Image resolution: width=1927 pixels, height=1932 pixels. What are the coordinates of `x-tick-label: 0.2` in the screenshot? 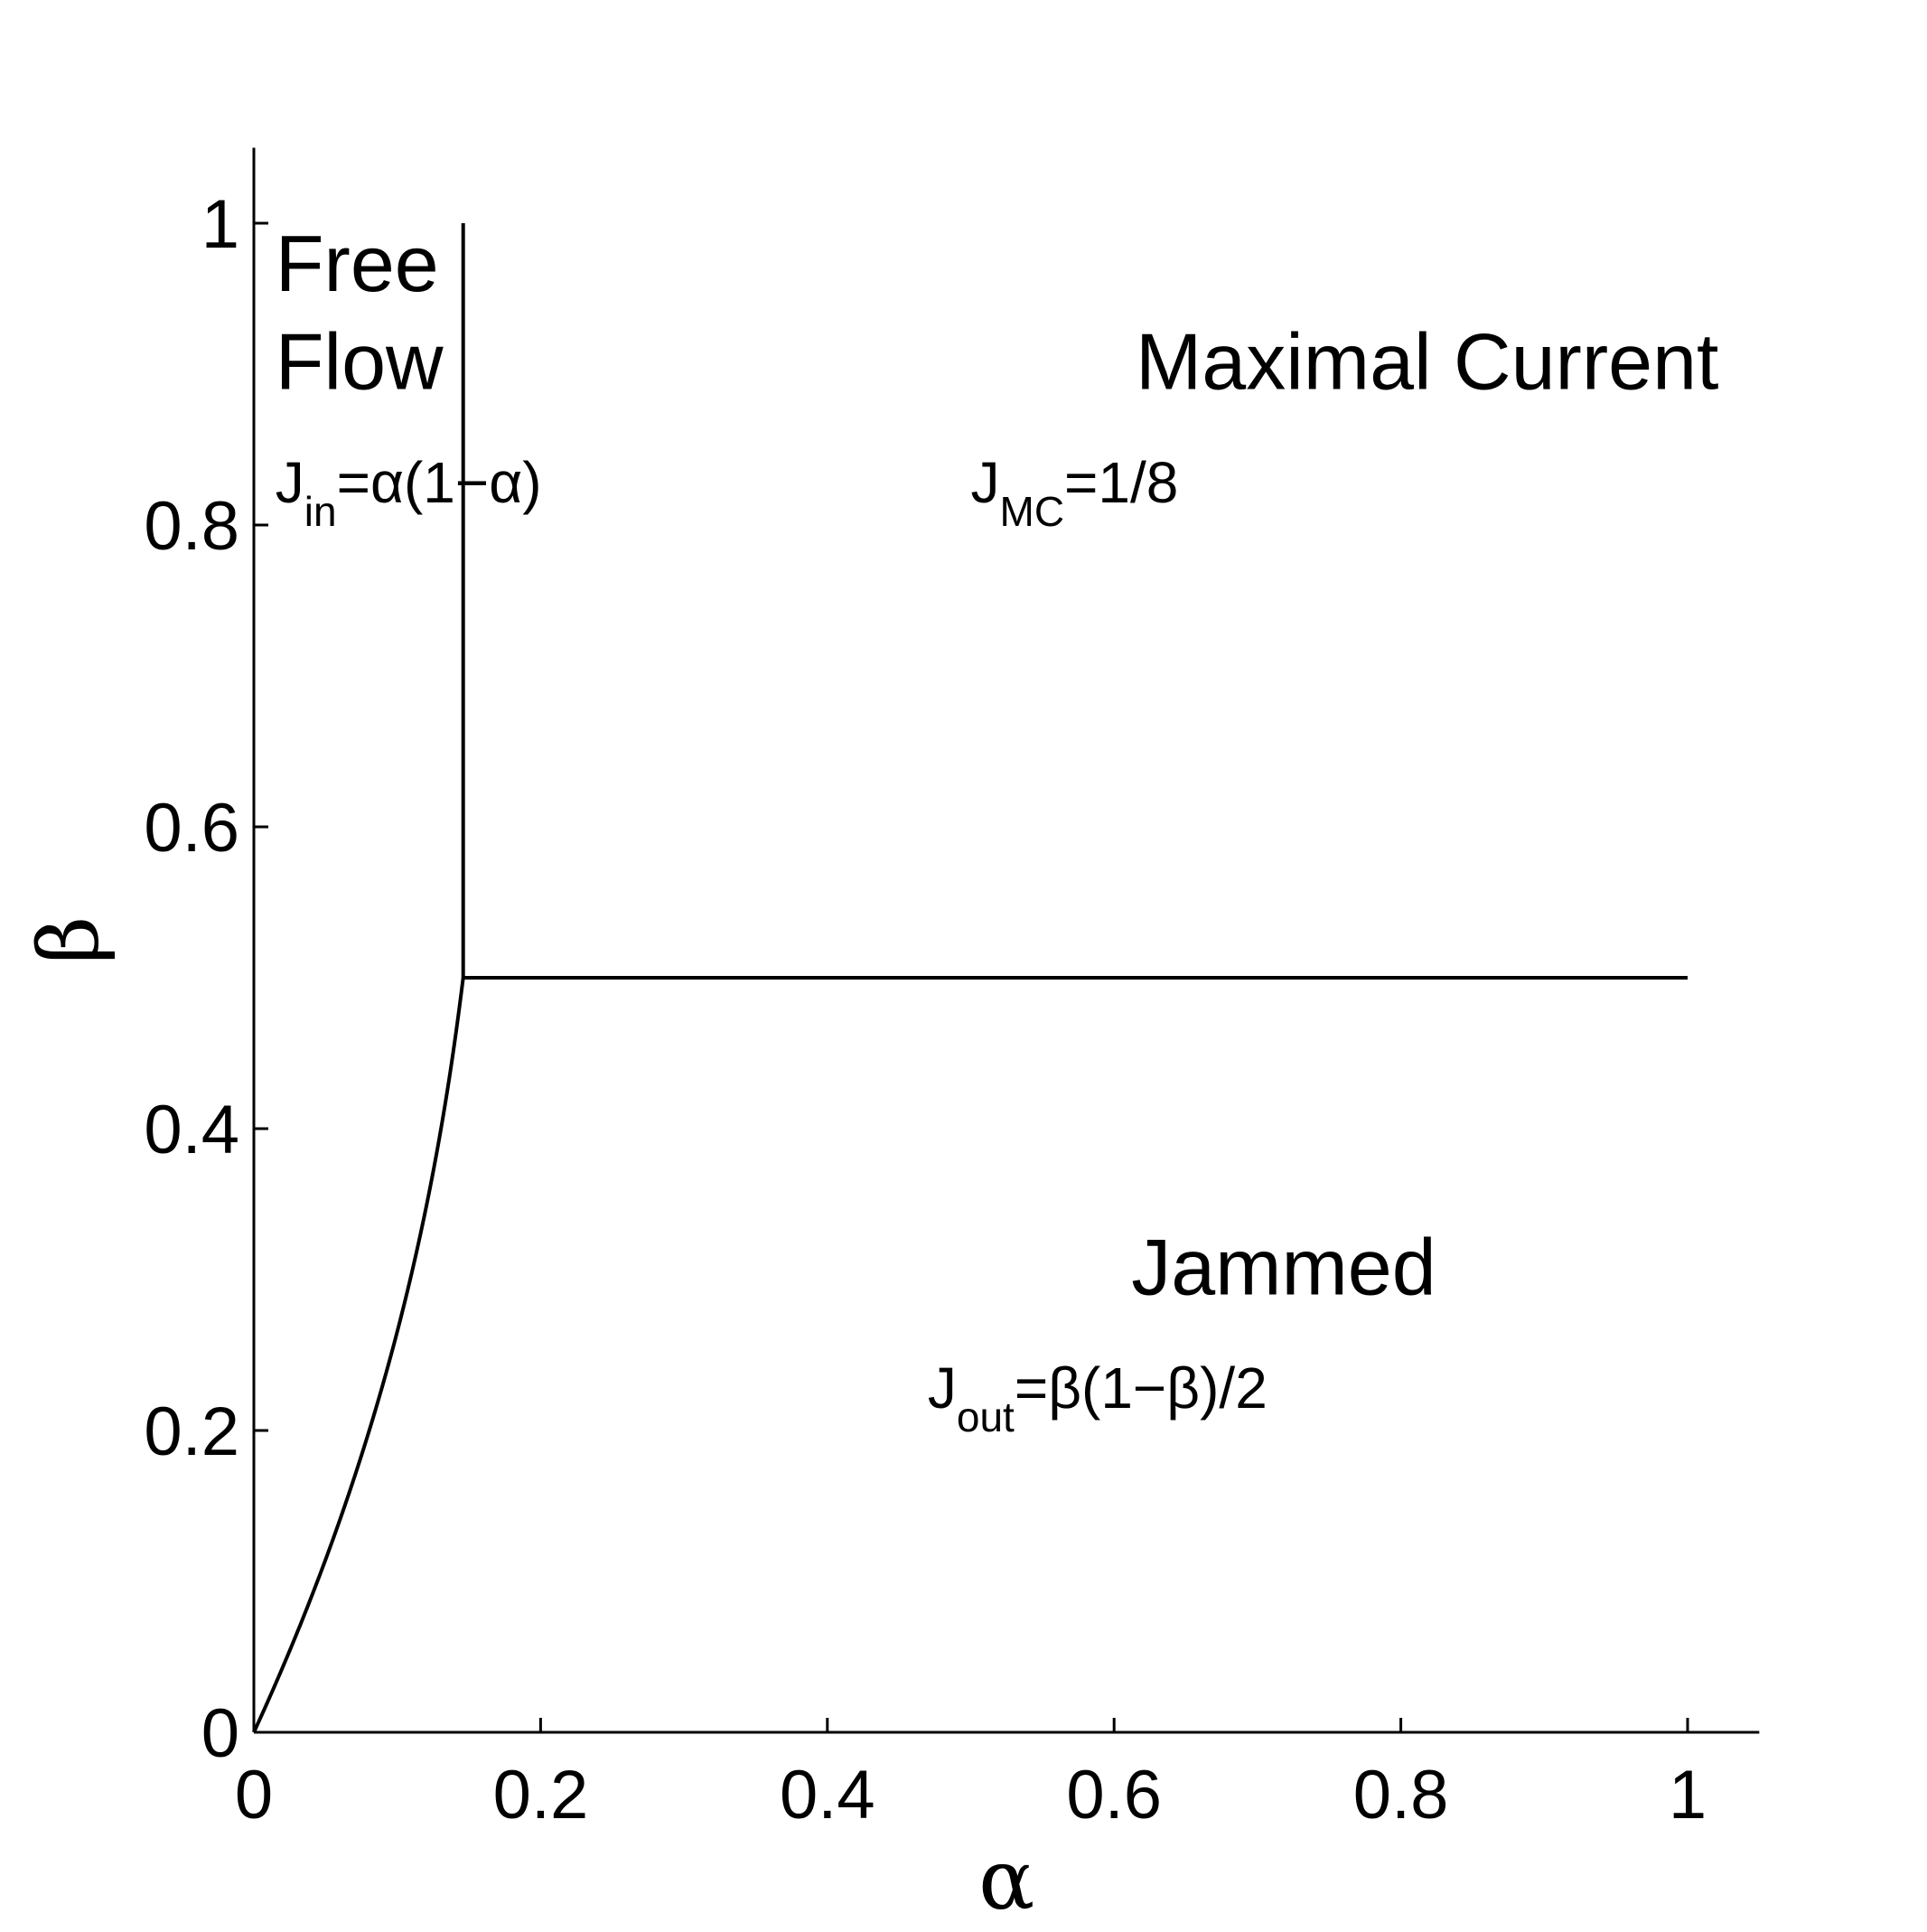 It's located at (541, 1795).